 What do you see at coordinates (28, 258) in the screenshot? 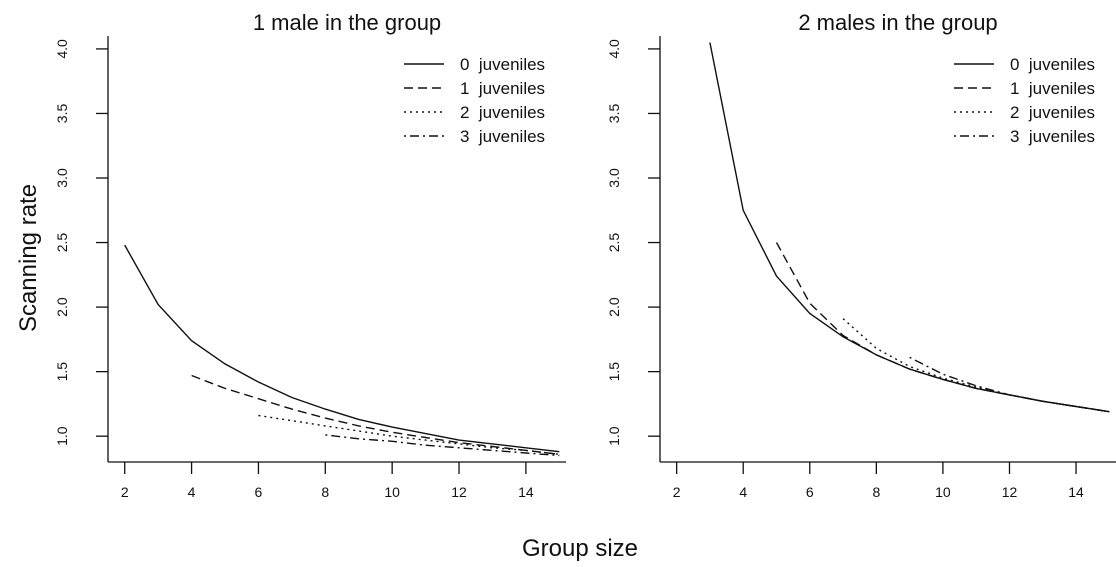
I see `y-axis-label: Scanning rate` at bounding box center [28, 258].